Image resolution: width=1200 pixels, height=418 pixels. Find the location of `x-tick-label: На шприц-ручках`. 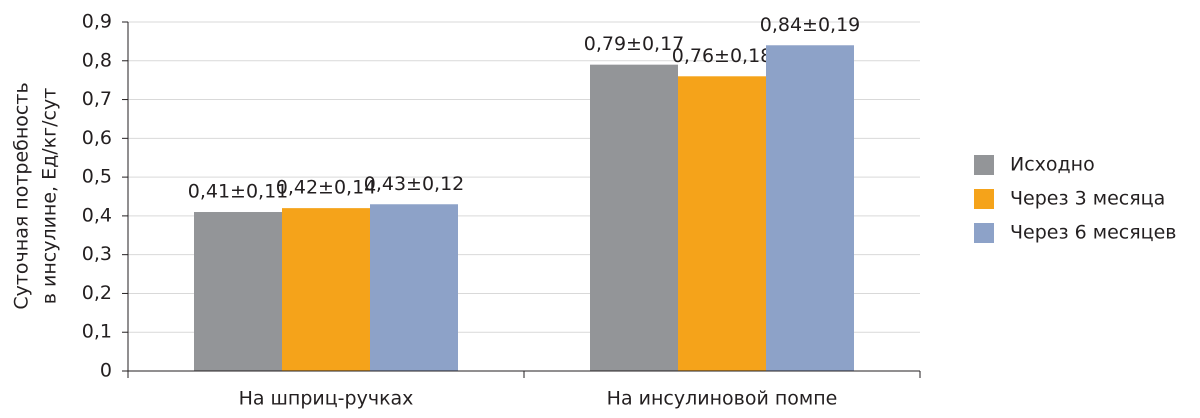

x-tick-label: На шприц-ручках is located at coordinates (326, 399).